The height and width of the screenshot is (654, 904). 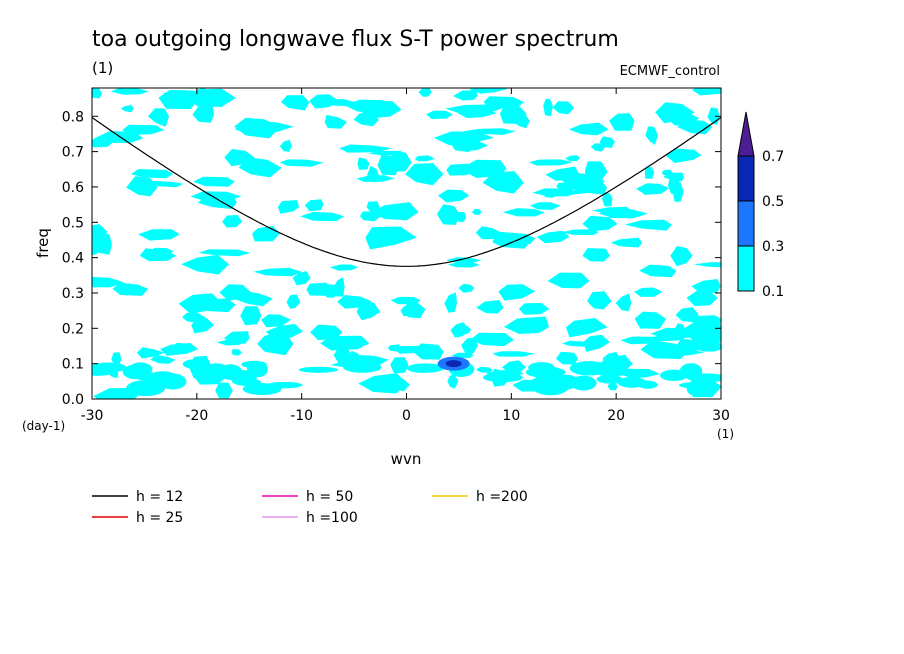 What do you see at coordinates (196, 416) in the screenshot?
I see `x-tick-label: -20` at bounding box center [196, 416].